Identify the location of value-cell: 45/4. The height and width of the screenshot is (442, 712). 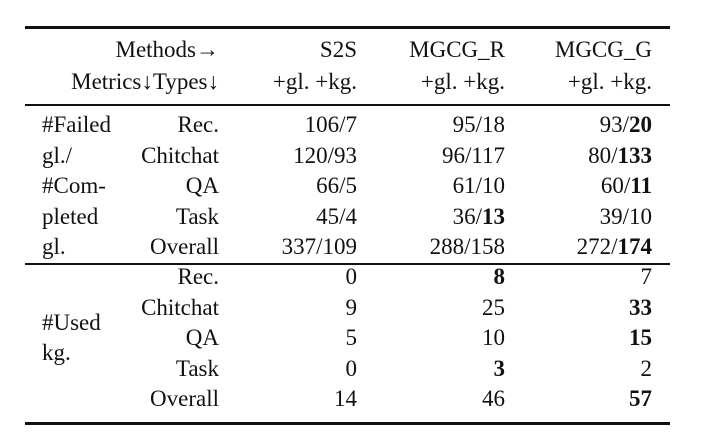
(336, 216).